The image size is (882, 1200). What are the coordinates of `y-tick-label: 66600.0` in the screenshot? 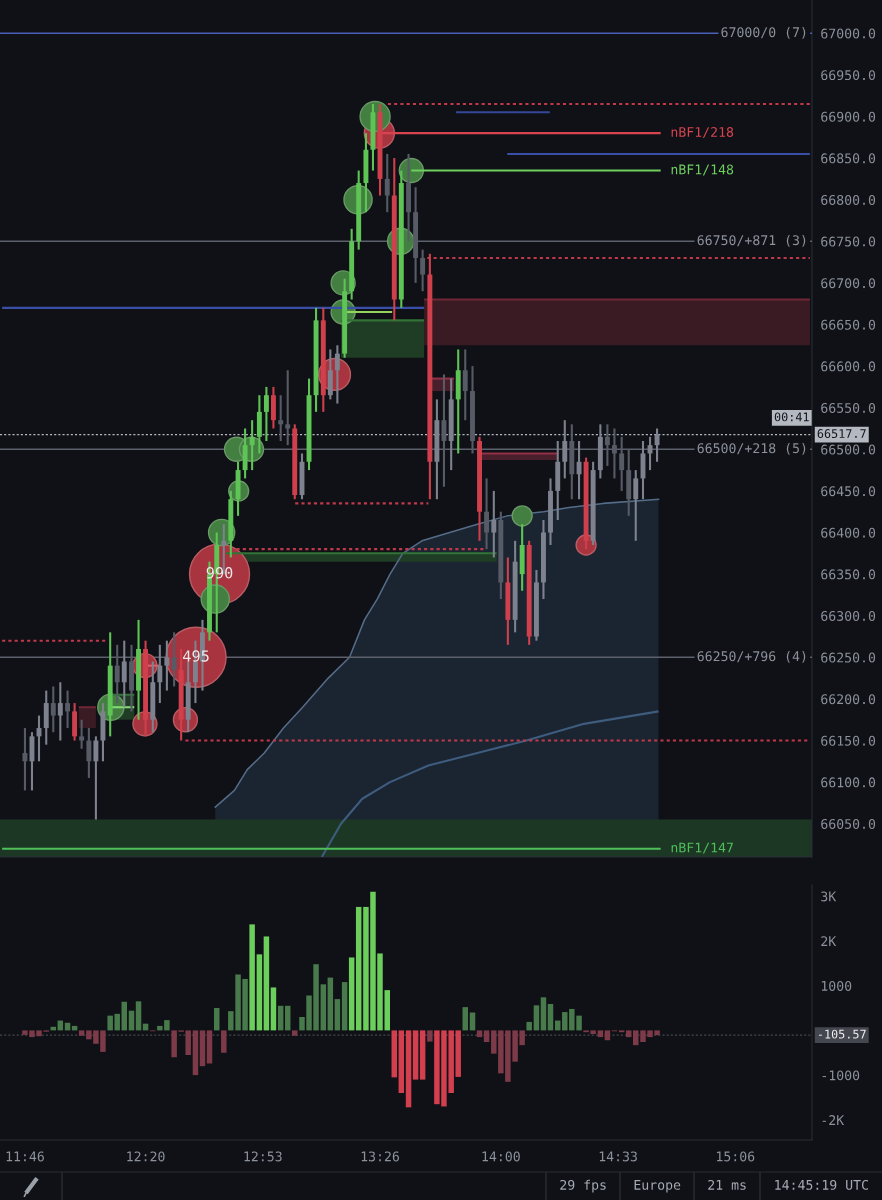 It's located at (848, 366).